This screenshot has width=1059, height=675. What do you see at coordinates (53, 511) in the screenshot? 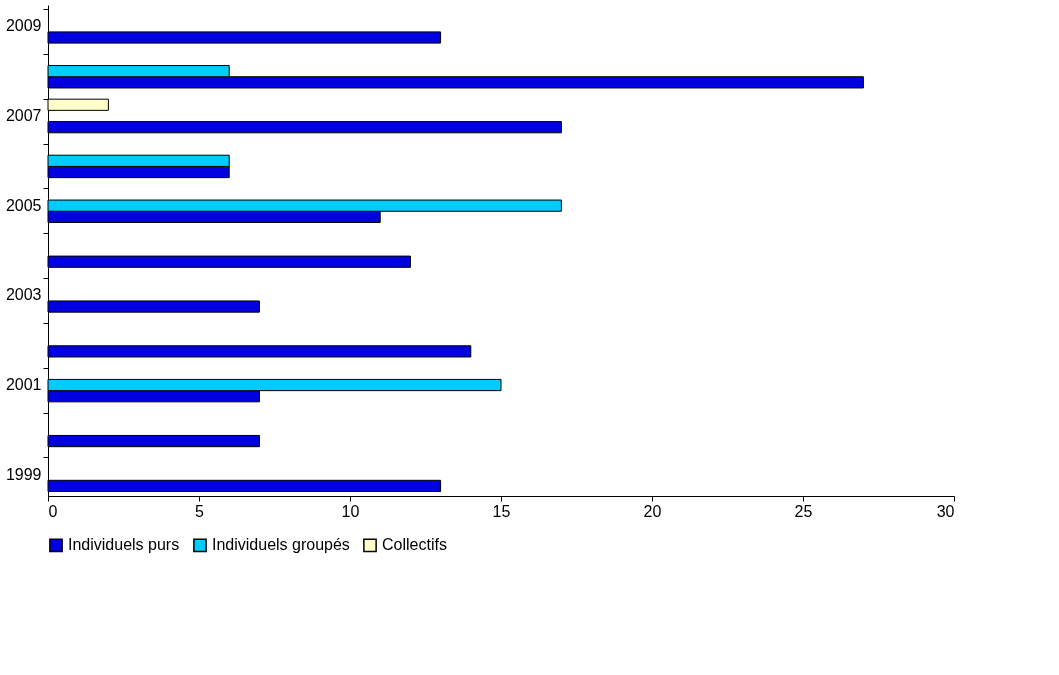
I see `x-tick-label: 0` at bounding box center [53, 511].